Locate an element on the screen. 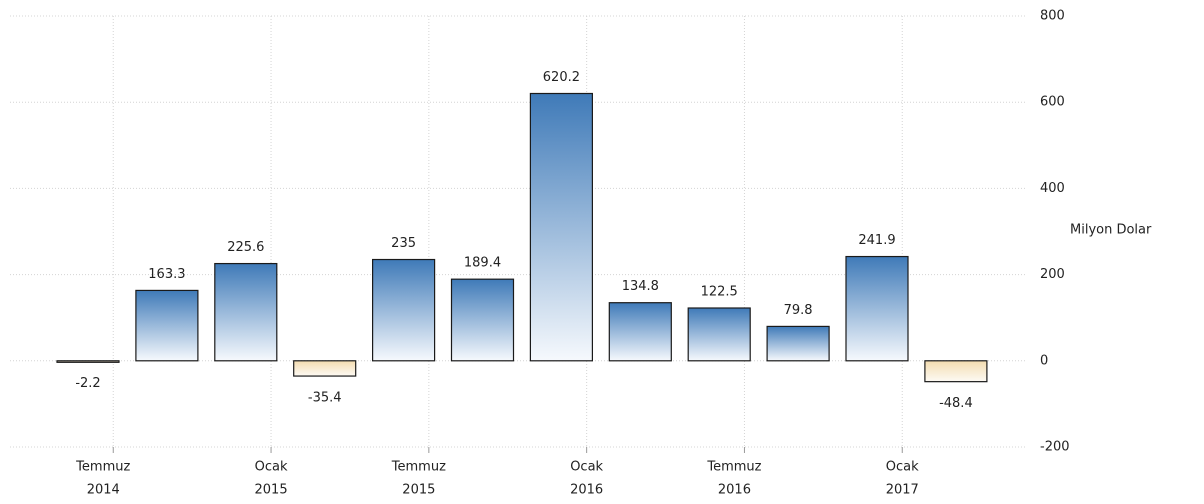  data-label: -48.4 is located at coordinates (956, 403).